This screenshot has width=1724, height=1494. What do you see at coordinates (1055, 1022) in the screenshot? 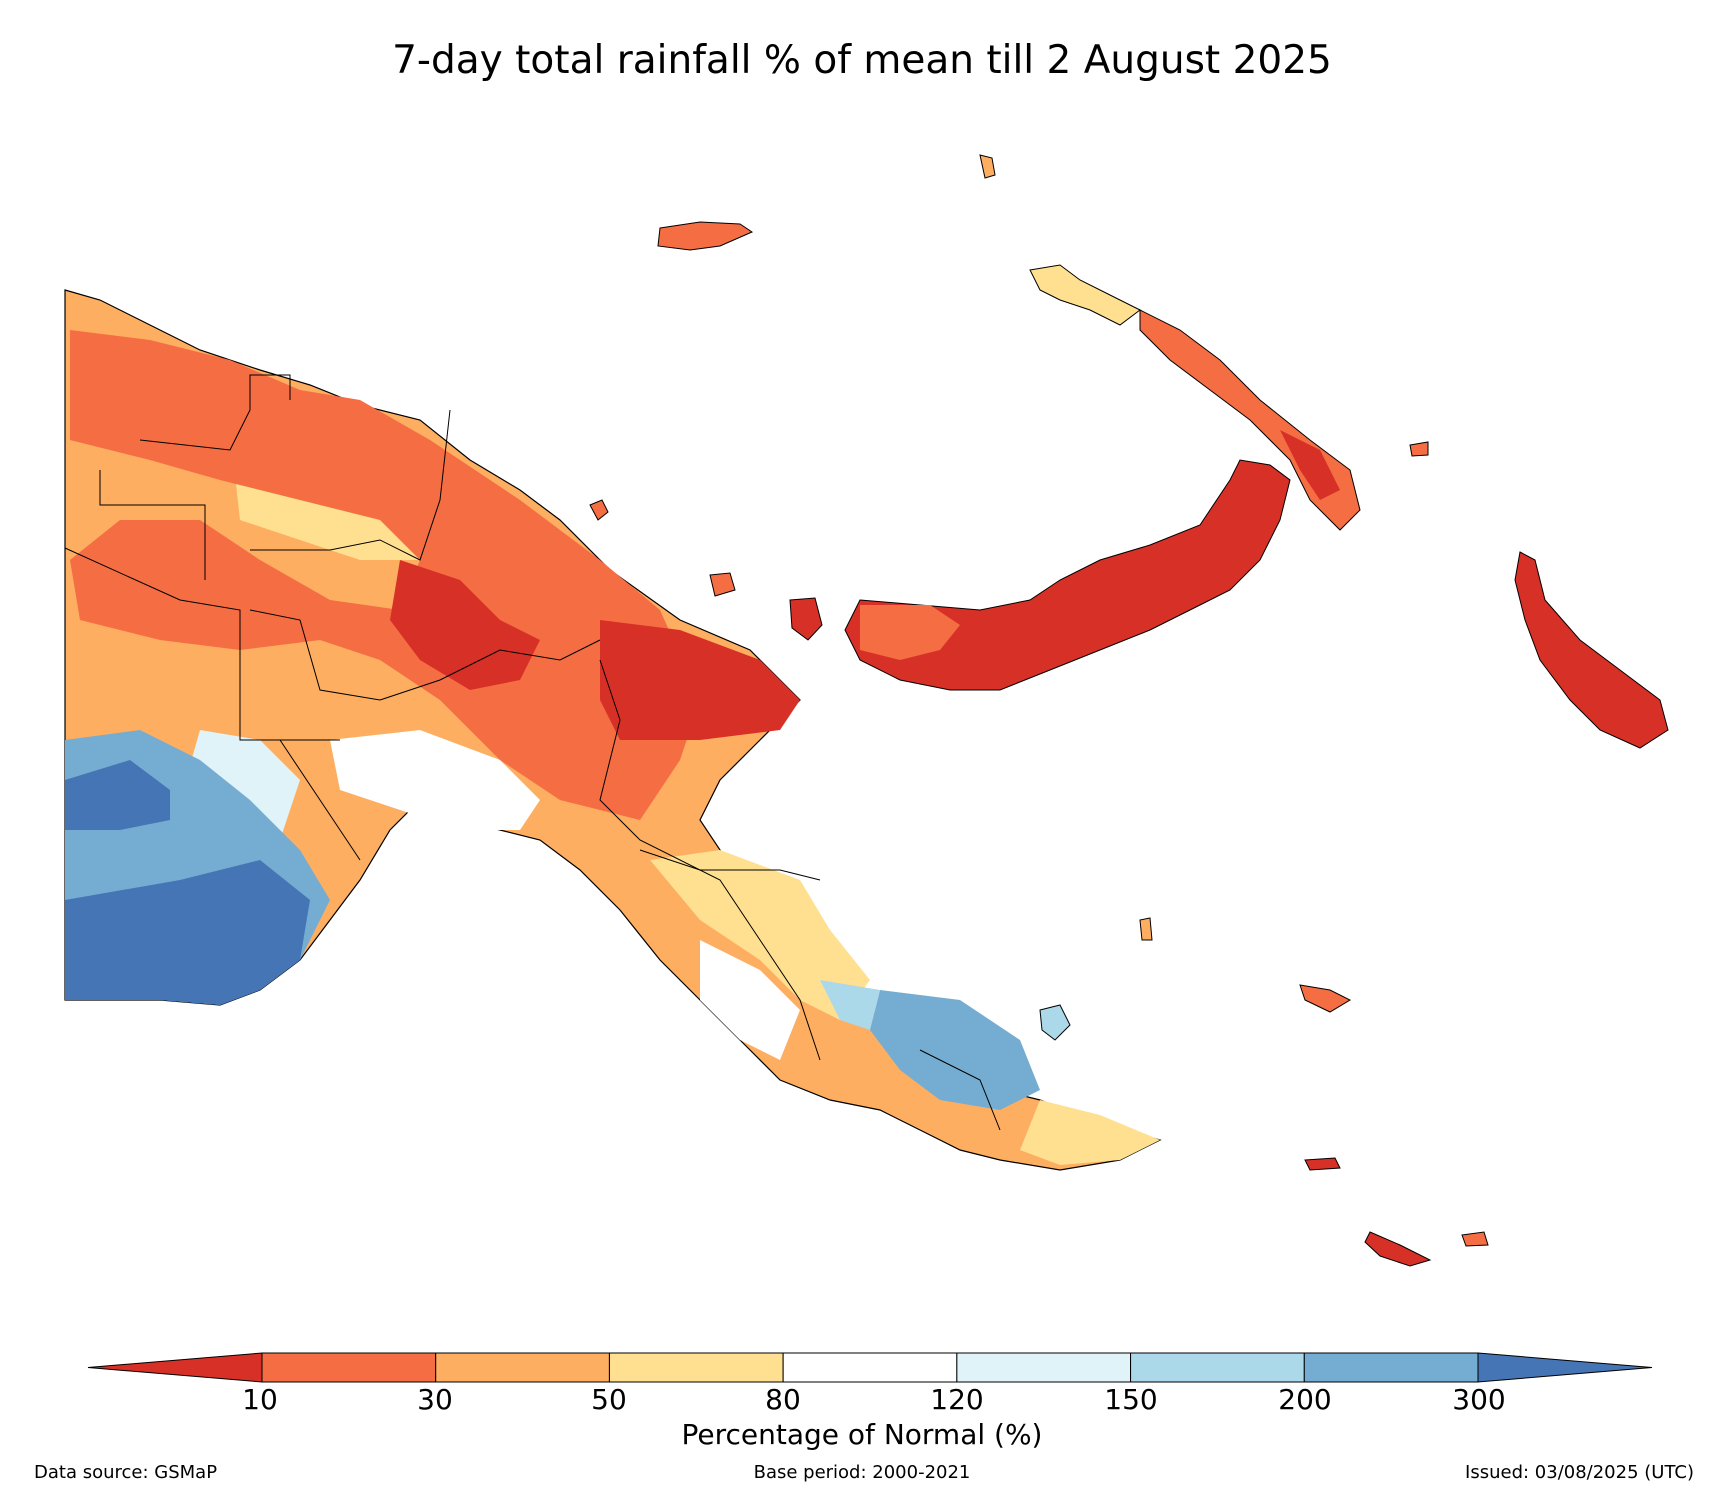
I see `island-dentrecasteaux` at bounding box center [1055, 1022].